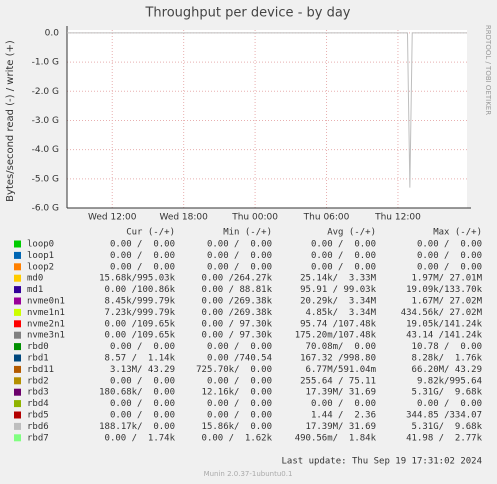 The height and width of the screenshot is (484, 497). I want to click on row-name: md1, so click(35, 290).